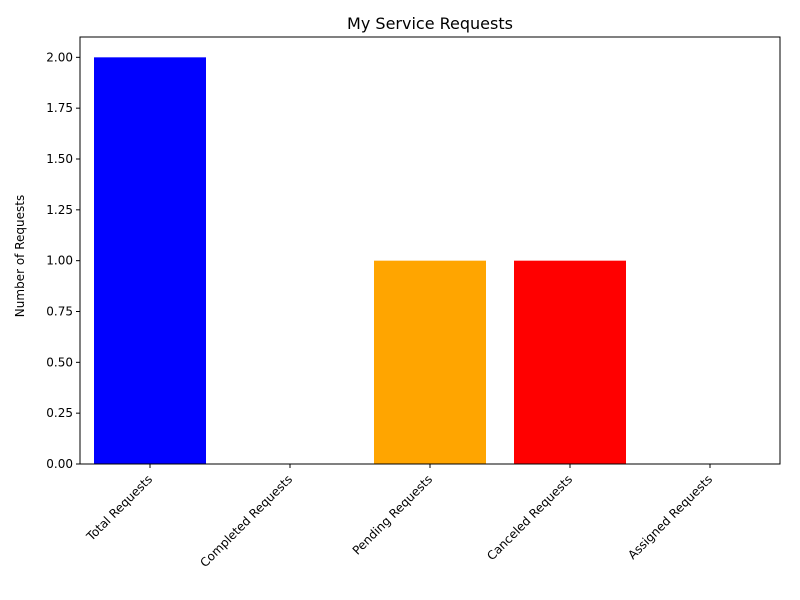  Describe the element at coordinates (59, 362) in the screenshot. I see `y-tick-label-2: 0.50` at that location.